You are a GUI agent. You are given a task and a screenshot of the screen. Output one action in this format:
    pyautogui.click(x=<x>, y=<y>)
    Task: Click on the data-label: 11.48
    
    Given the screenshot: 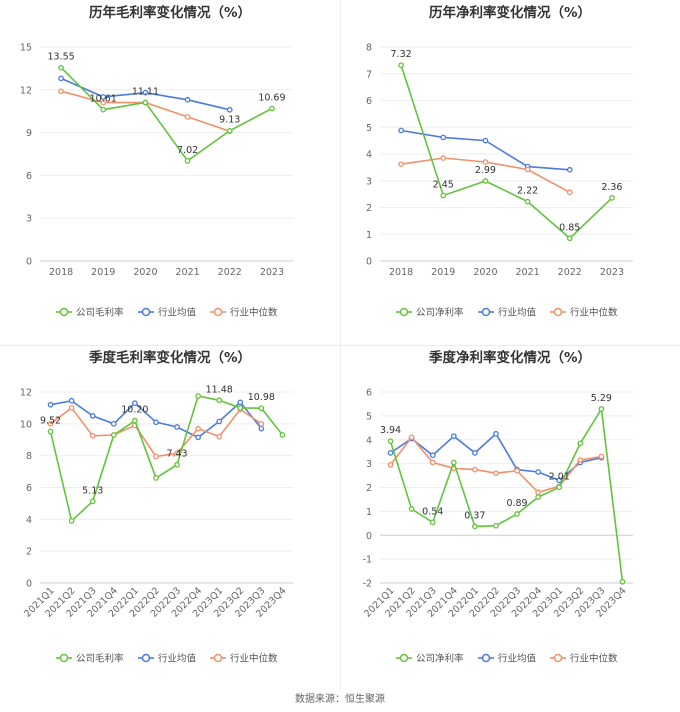 What is the action you would take?
    pyautogui.click(x=219, y=389)
    